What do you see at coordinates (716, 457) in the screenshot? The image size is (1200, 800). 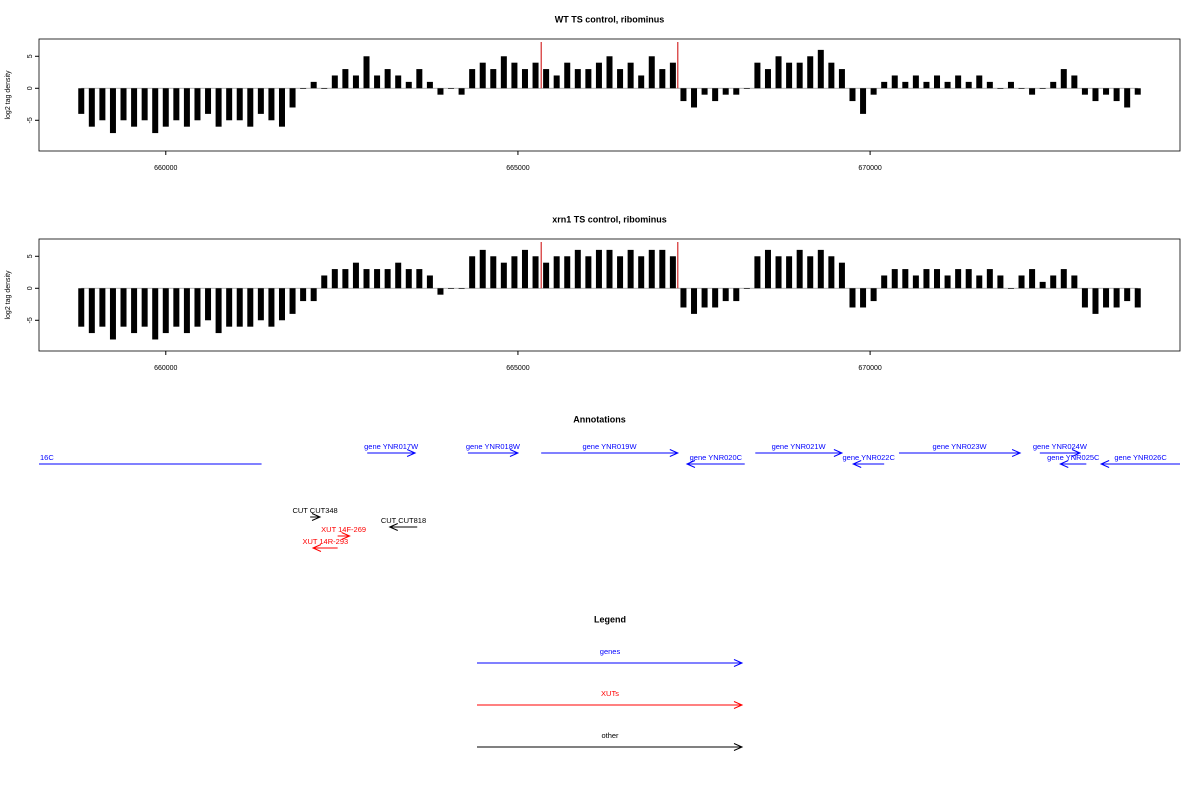 I see `feature-label: gene YNR020C` at bounding box center [716, 457].